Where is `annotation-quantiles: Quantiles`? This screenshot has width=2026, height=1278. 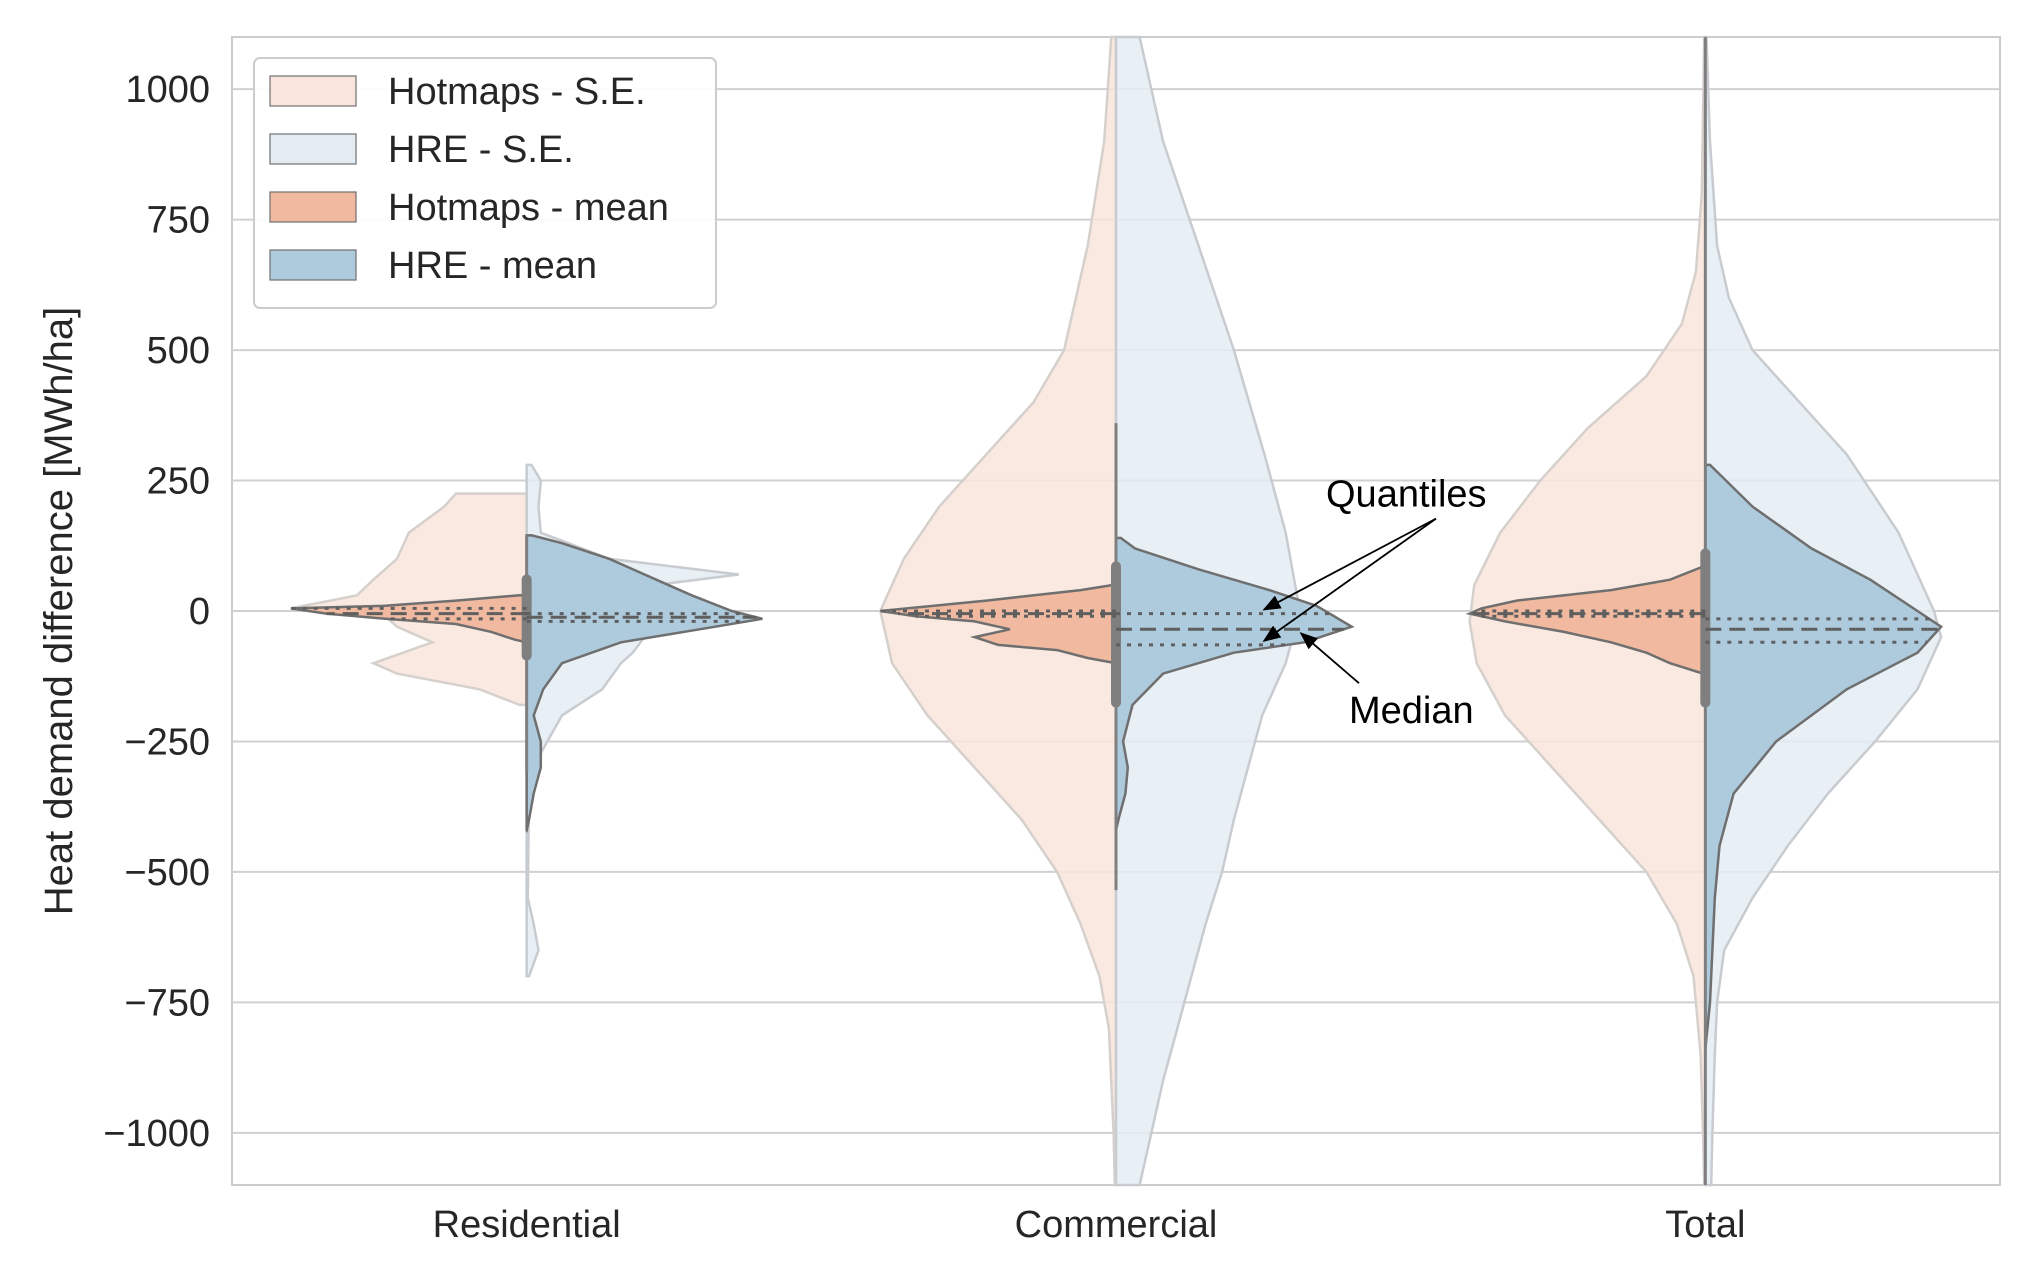
annotation-quantiles: Quantiles is located at coordinates (1406, 495).